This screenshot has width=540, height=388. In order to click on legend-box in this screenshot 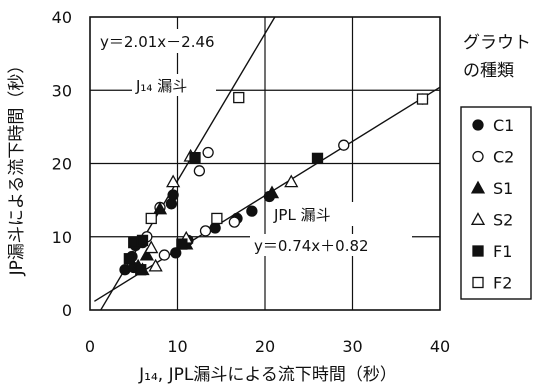, I will do `click(496, 203)`.